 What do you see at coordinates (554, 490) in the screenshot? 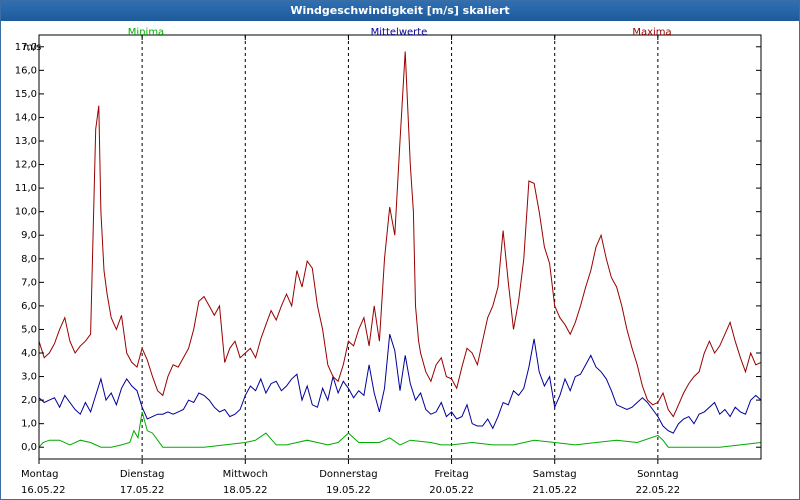
I see `x-date-label: 21.05.22` at bounding box center [554, 490].